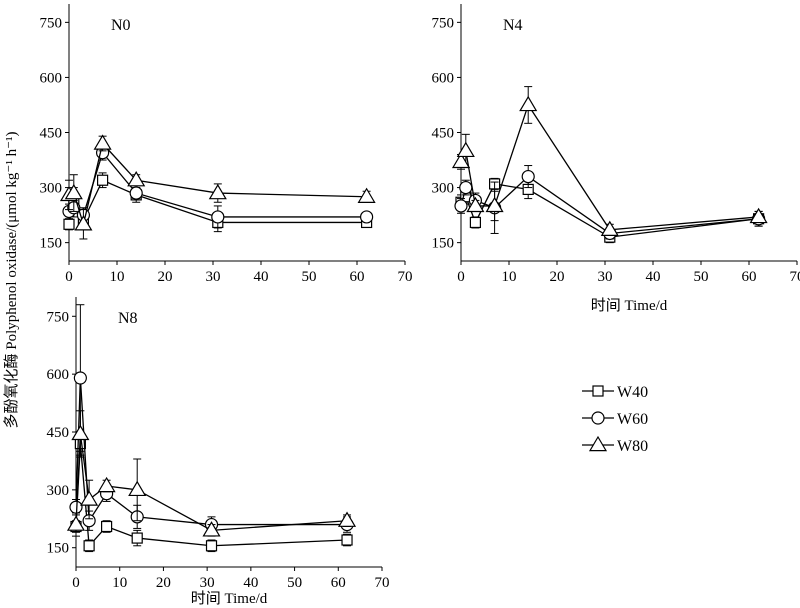  What do you see at coordinates (11, 279) in the screenshot?
I see `y-axis-title: 多酚氧化酶 Polyphenol oxidase/(μmol kg⁻¹ h⁻¹)` at bounding box center [11, 279].